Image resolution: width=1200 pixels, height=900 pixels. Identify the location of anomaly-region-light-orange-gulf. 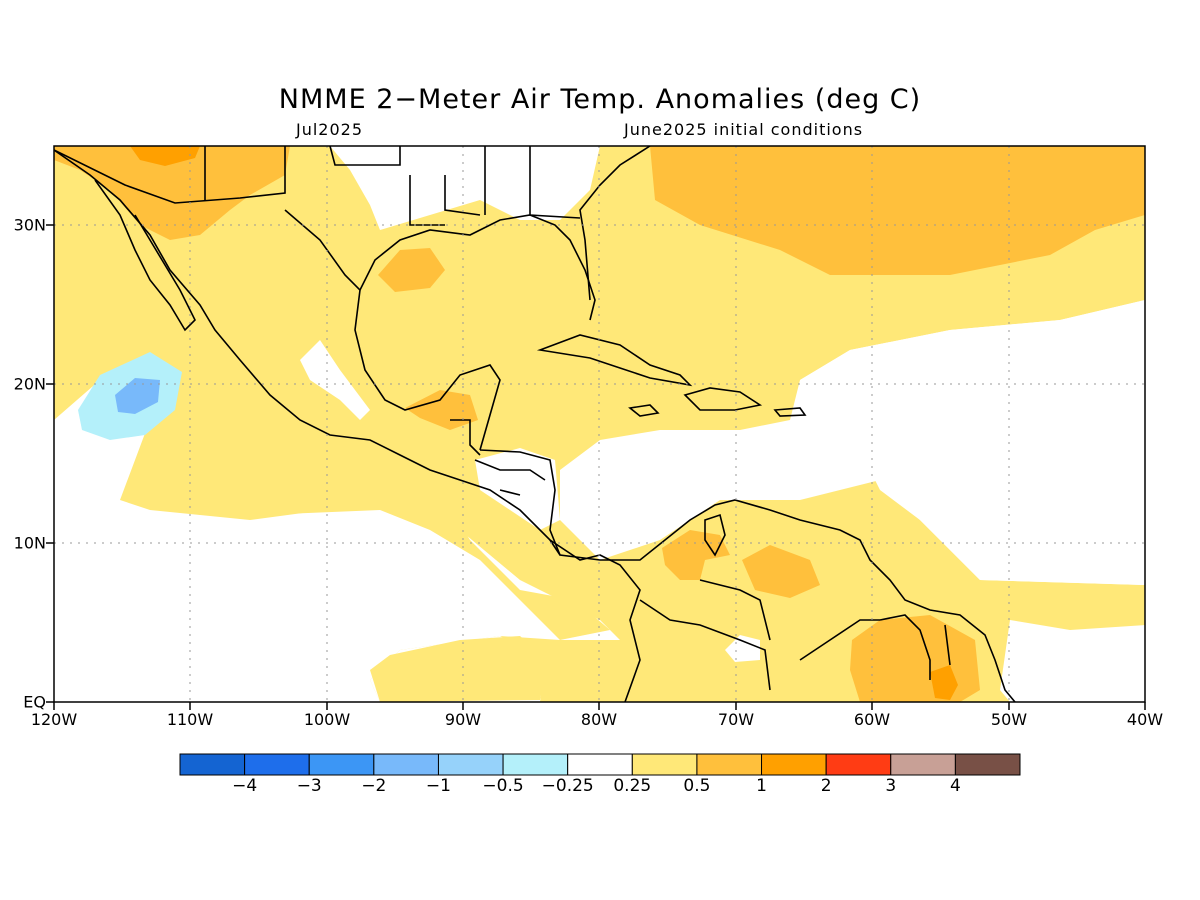
(411, 270).